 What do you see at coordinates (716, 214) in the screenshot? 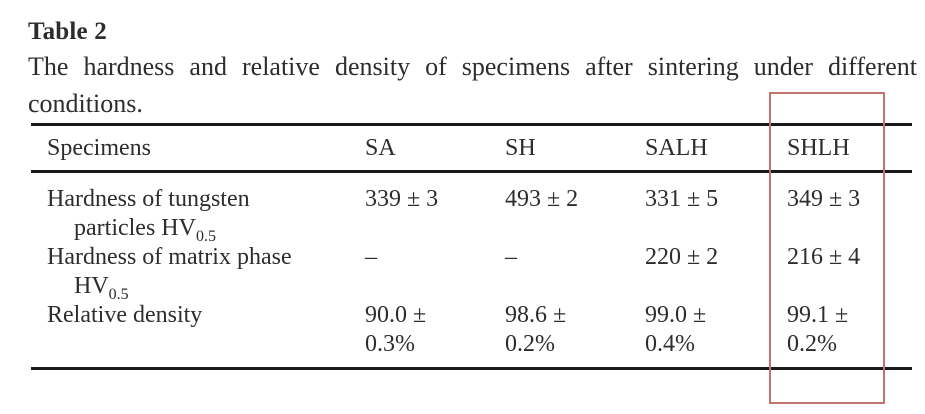
I see `cell-value: 331 ± 5` at bounding box center [716, 214].